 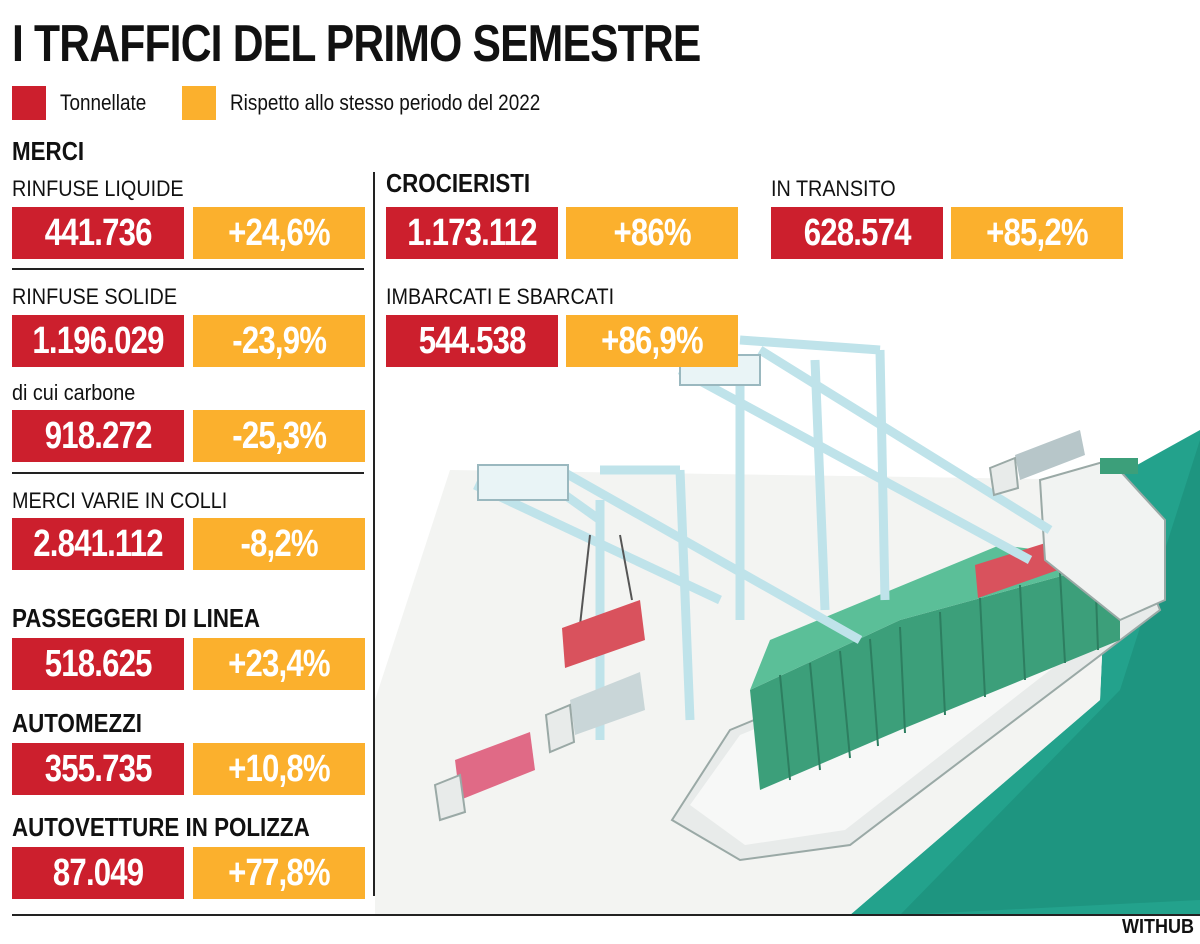 I want to click on carbone-value: 918.272, so click(x=98, y=436).